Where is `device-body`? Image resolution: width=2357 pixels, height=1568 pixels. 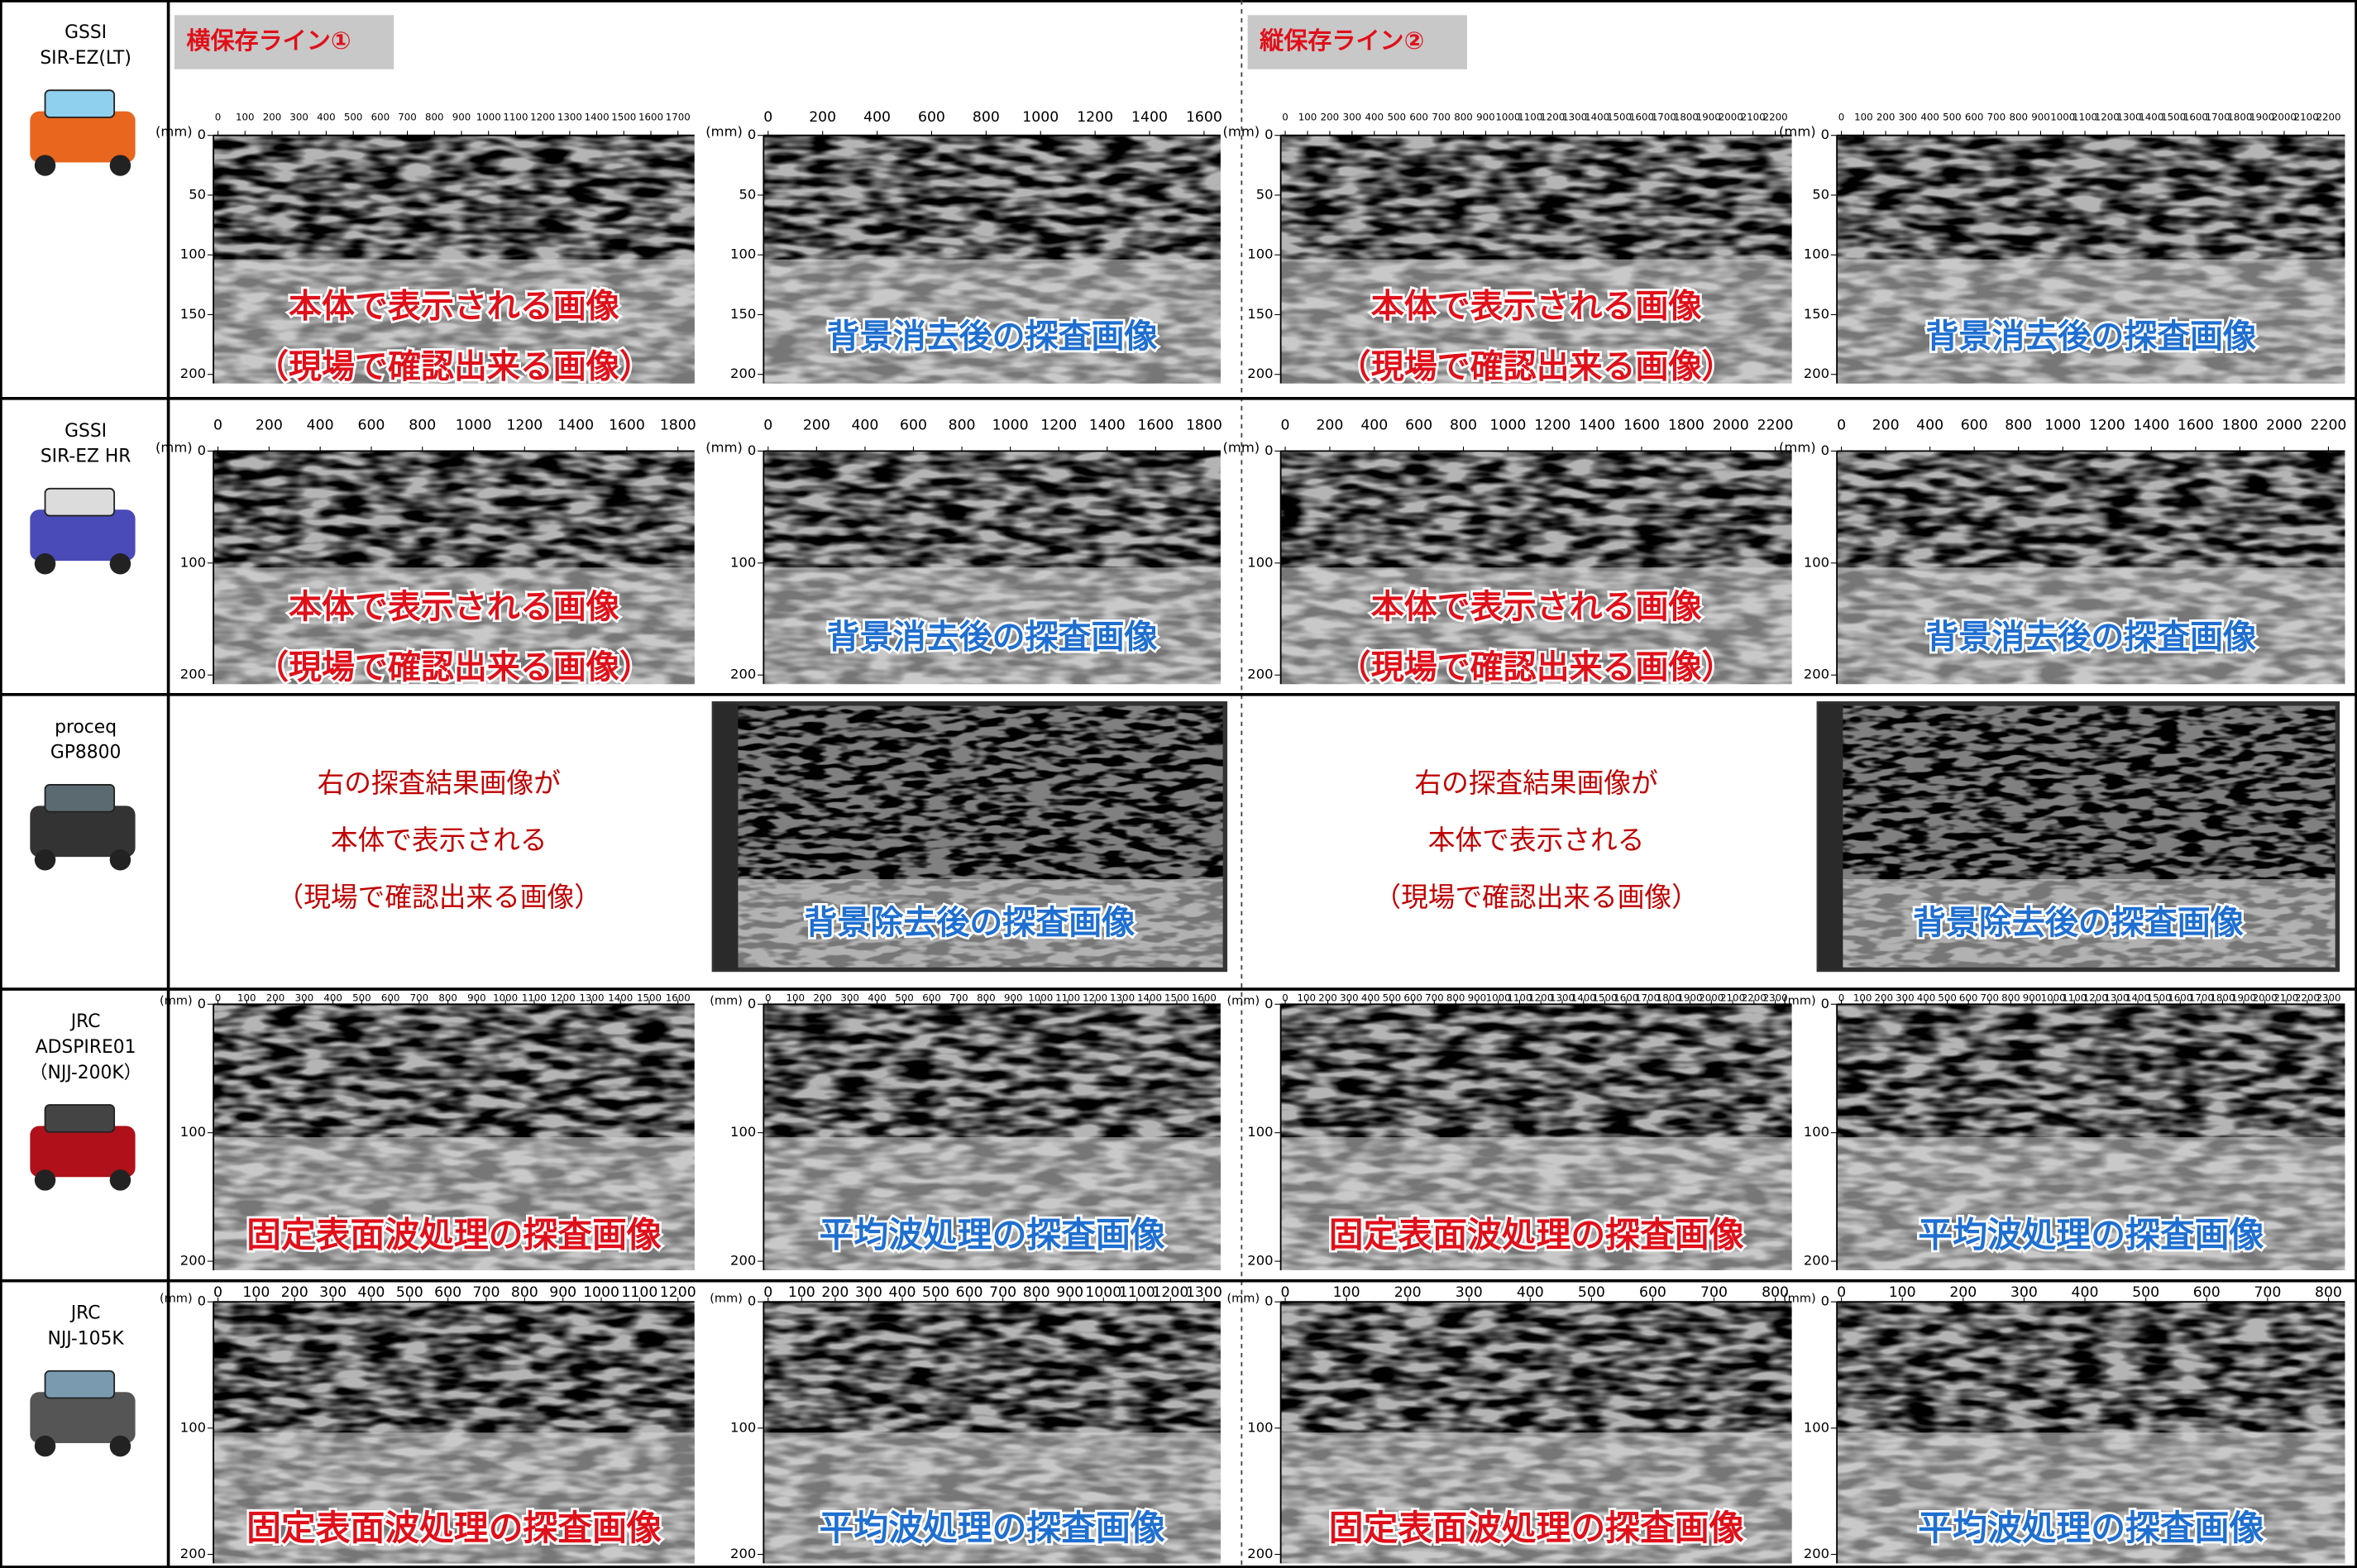
device-body is located at coordinates (83, 1152).